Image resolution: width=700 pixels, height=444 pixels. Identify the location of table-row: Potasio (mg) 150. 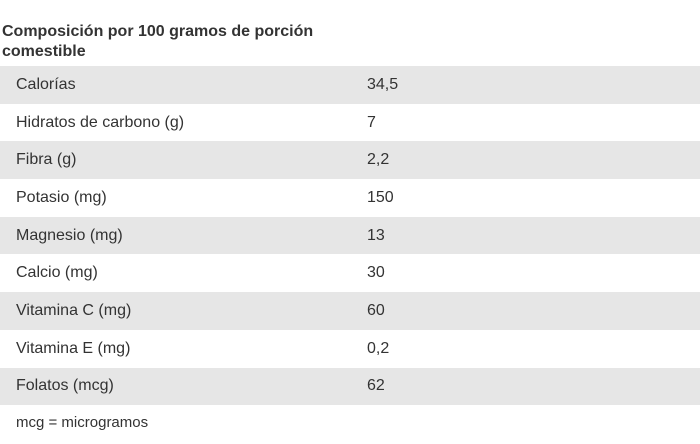
(350, 198).